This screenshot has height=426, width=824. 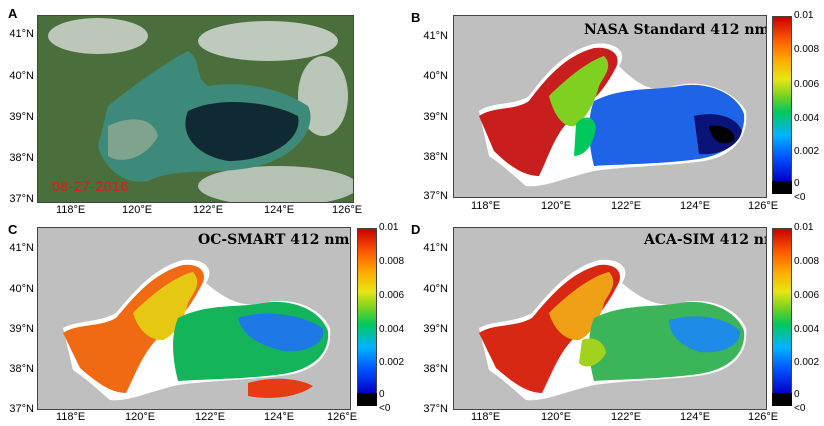 What do you see at coordinates (274, 240) in the screenshot?
I see `panel-title: OC-SMART 412 nm` at bounding box center [274, 240].